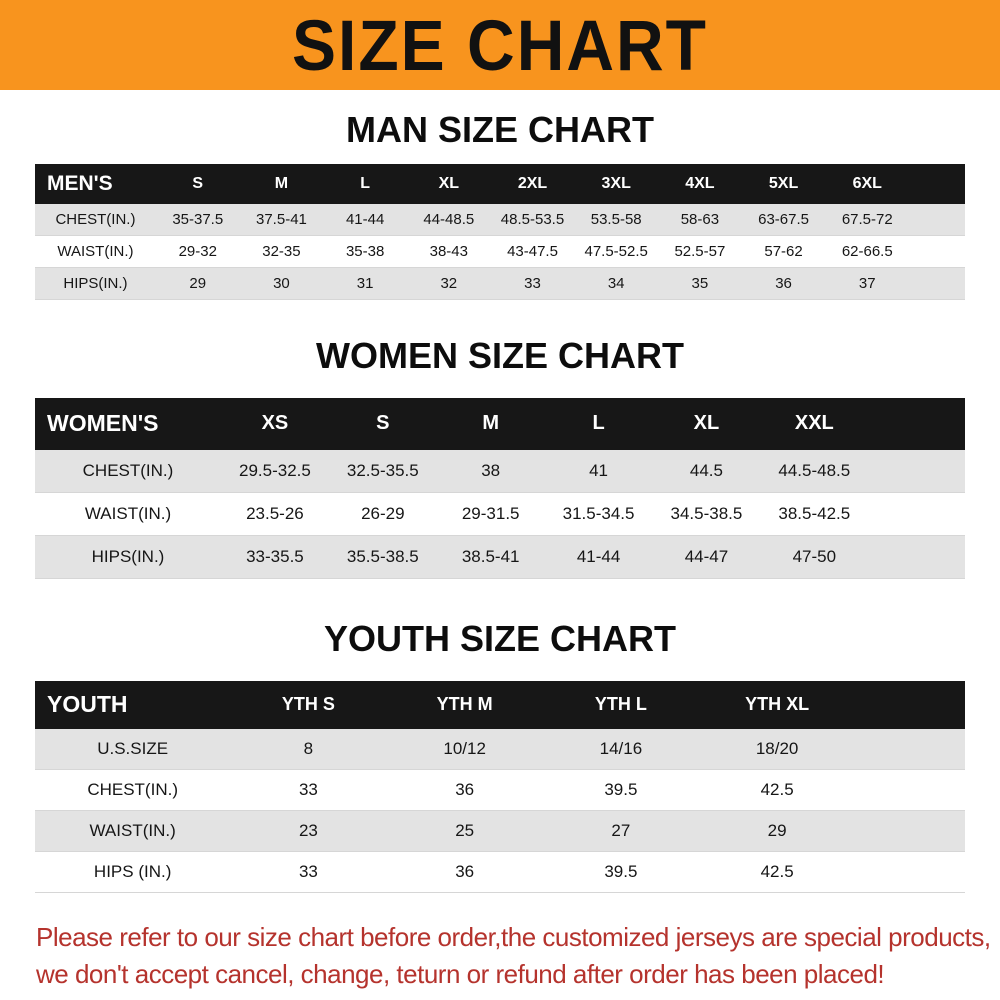 Image resolution: width=1000 pixels, height=1000 pixels. I want to click on cell: 67.5-72, so click(867, 219).